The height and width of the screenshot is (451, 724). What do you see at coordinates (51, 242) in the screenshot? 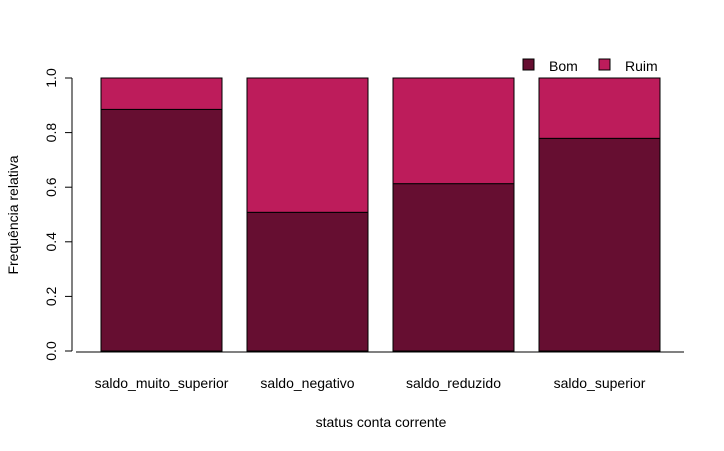
I see `y-tick-label: 0.4` at bounding box center [51, 242].